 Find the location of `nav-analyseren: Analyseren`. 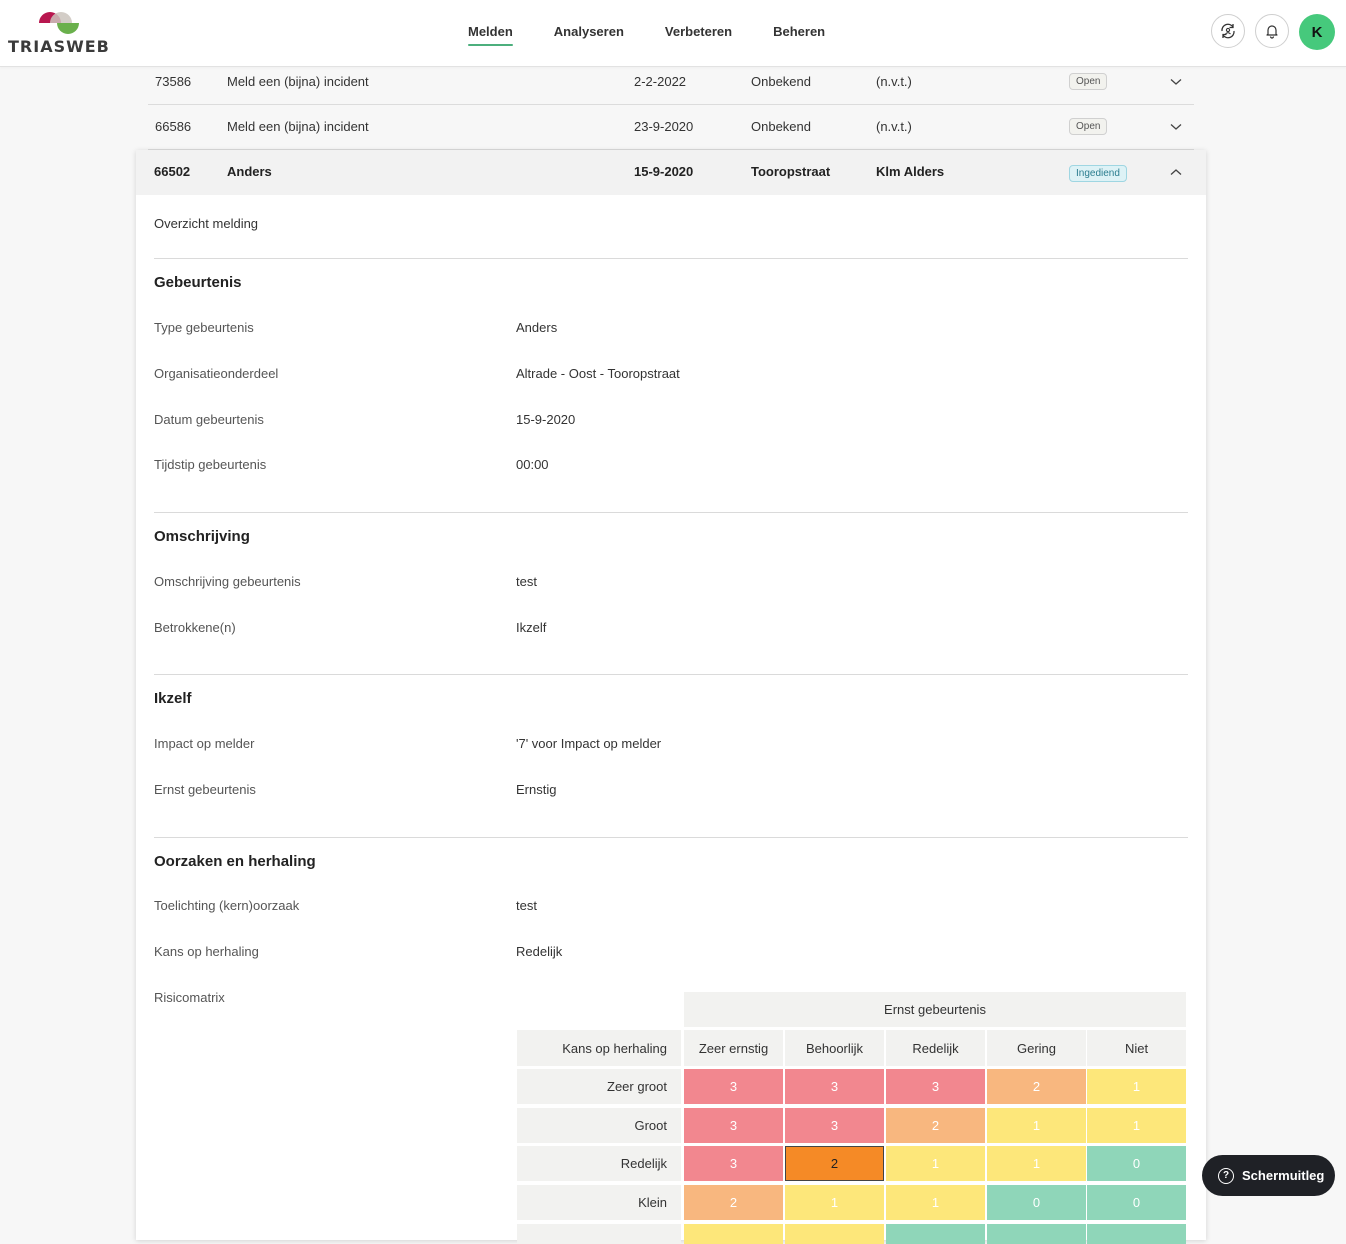

nav-analyseren: Analyseren is located at coordinates (588, 31).